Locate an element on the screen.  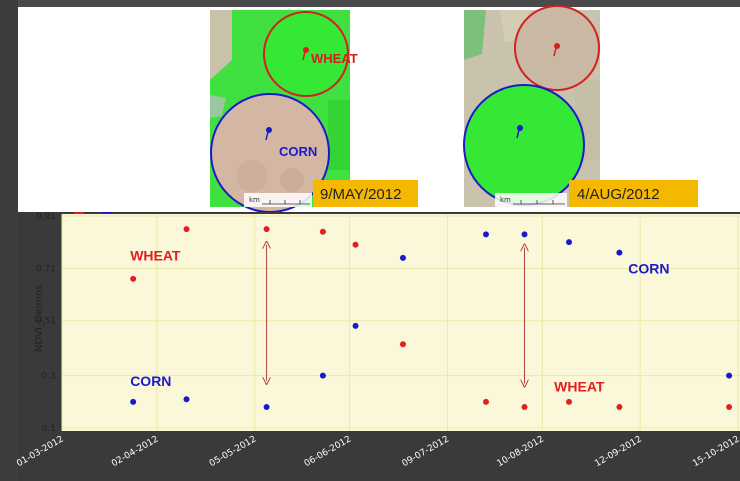
satellite-image-aug: km is located at coordinates (531, 106).